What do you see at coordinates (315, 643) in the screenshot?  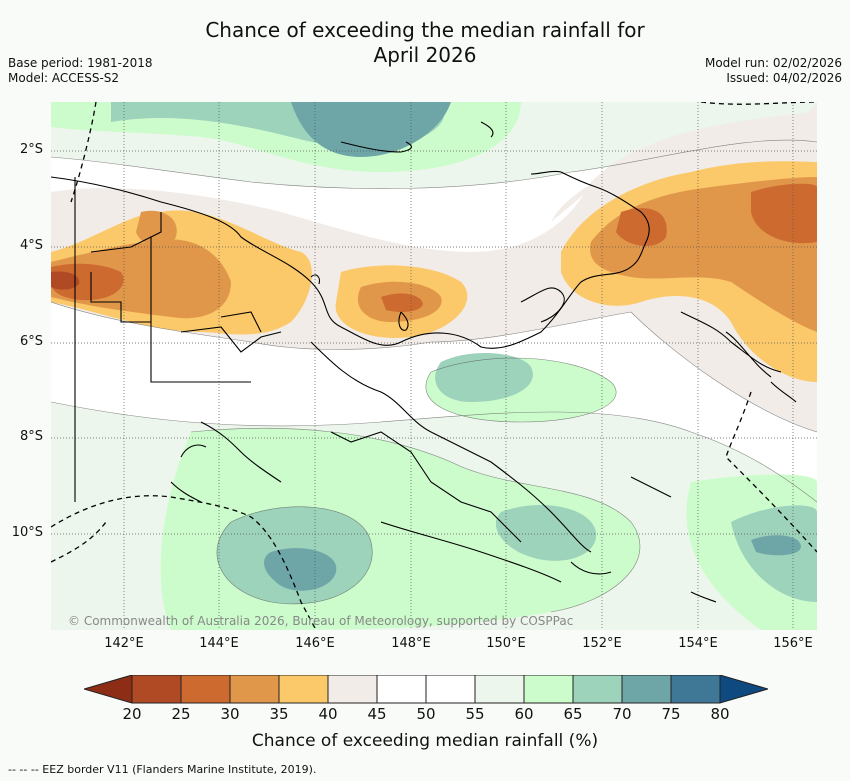 I see `lon-label-146e: 146°E` at bounding box center [315, 643].